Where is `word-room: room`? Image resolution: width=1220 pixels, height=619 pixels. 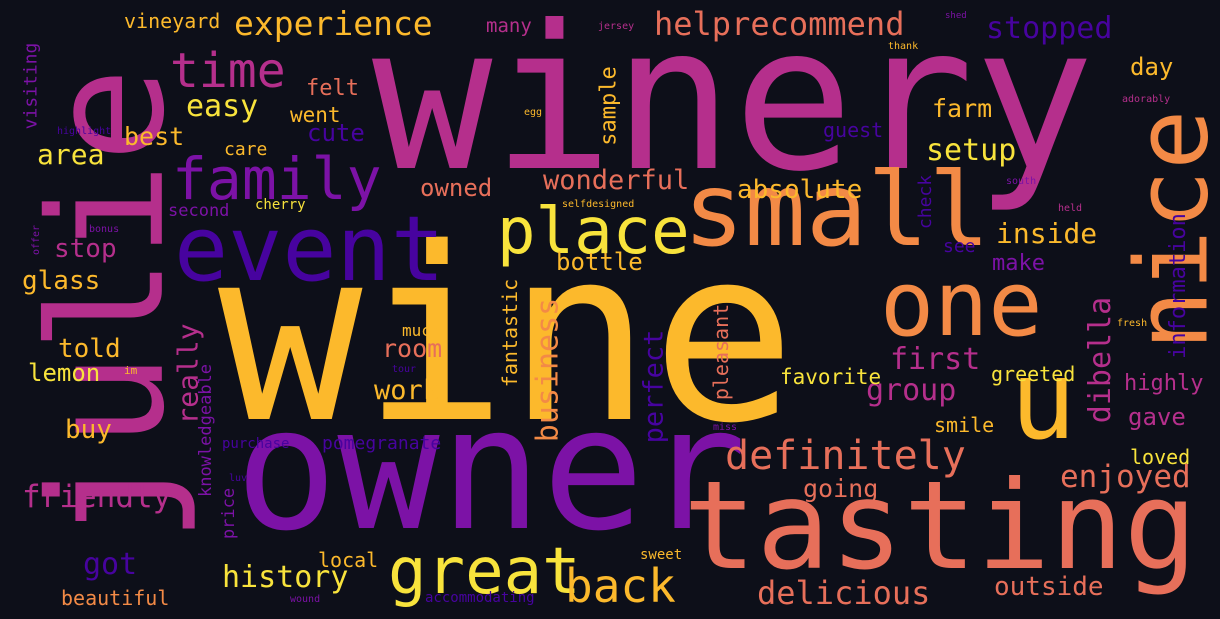 word-room: room is located at coordinates (412, 348).